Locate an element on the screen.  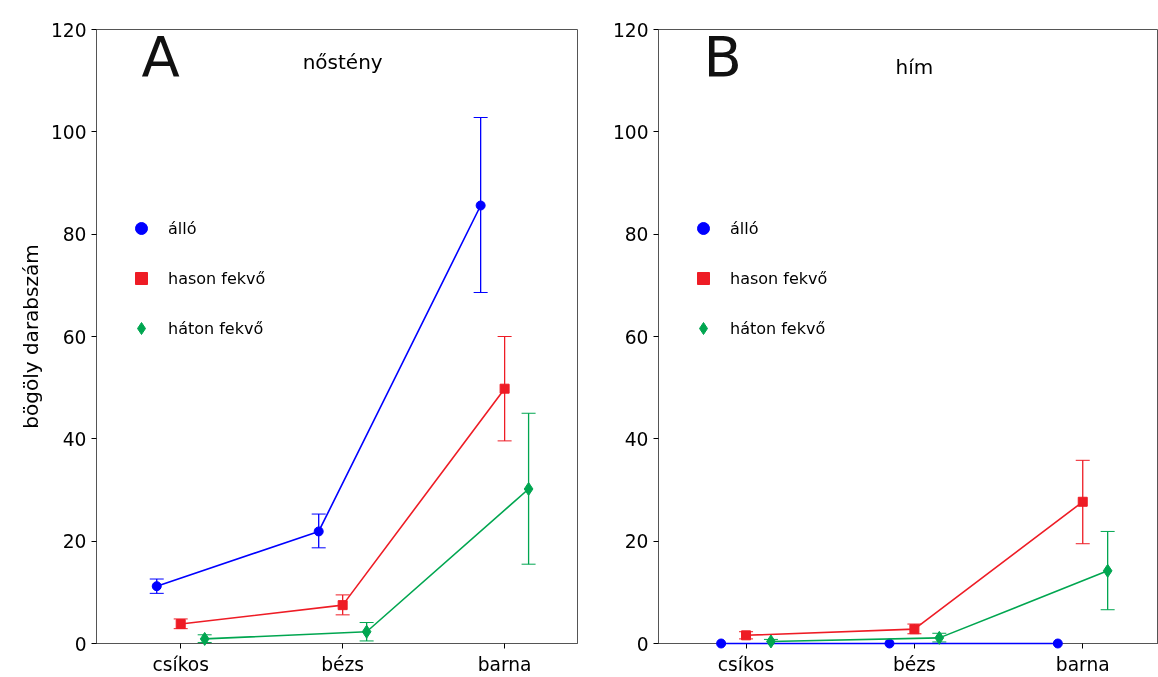
text: hím is located at coordinates (914, 66).